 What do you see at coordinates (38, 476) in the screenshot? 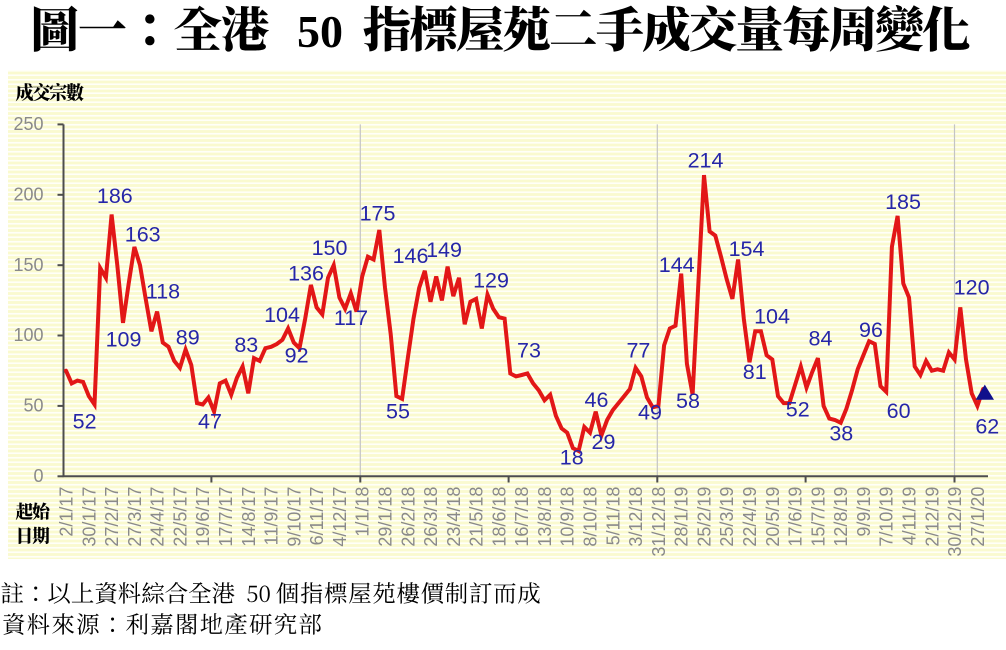
I see `svg-text: 0` at bounding box center [38, 476].